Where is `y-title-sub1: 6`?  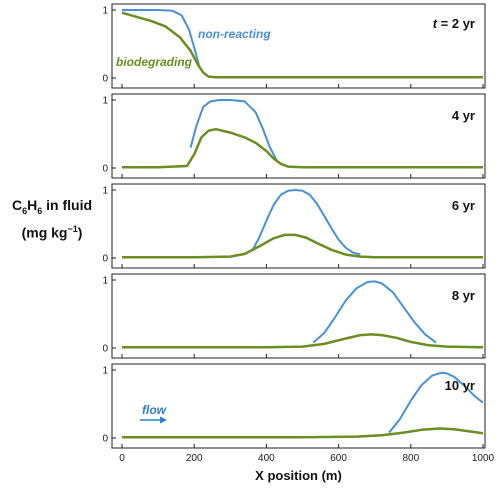 y-title-sub1: 6 is located at coordinates (25, 210).